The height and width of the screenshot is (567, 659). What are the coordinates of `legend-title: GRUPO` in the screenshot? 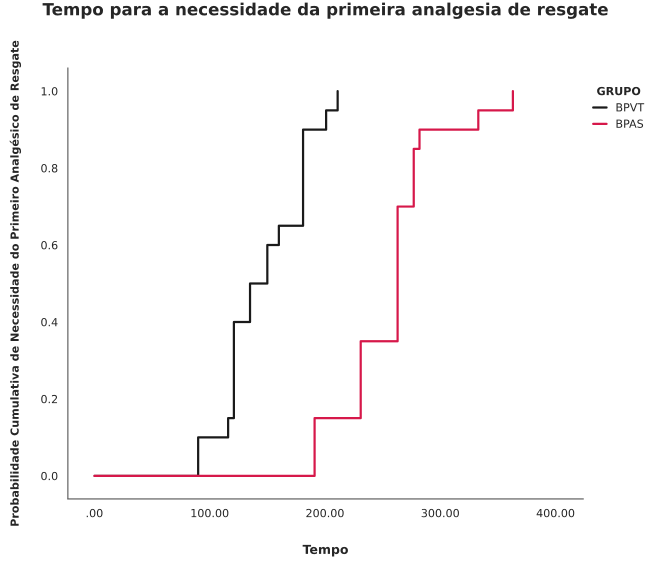 It's located at (618, 91).